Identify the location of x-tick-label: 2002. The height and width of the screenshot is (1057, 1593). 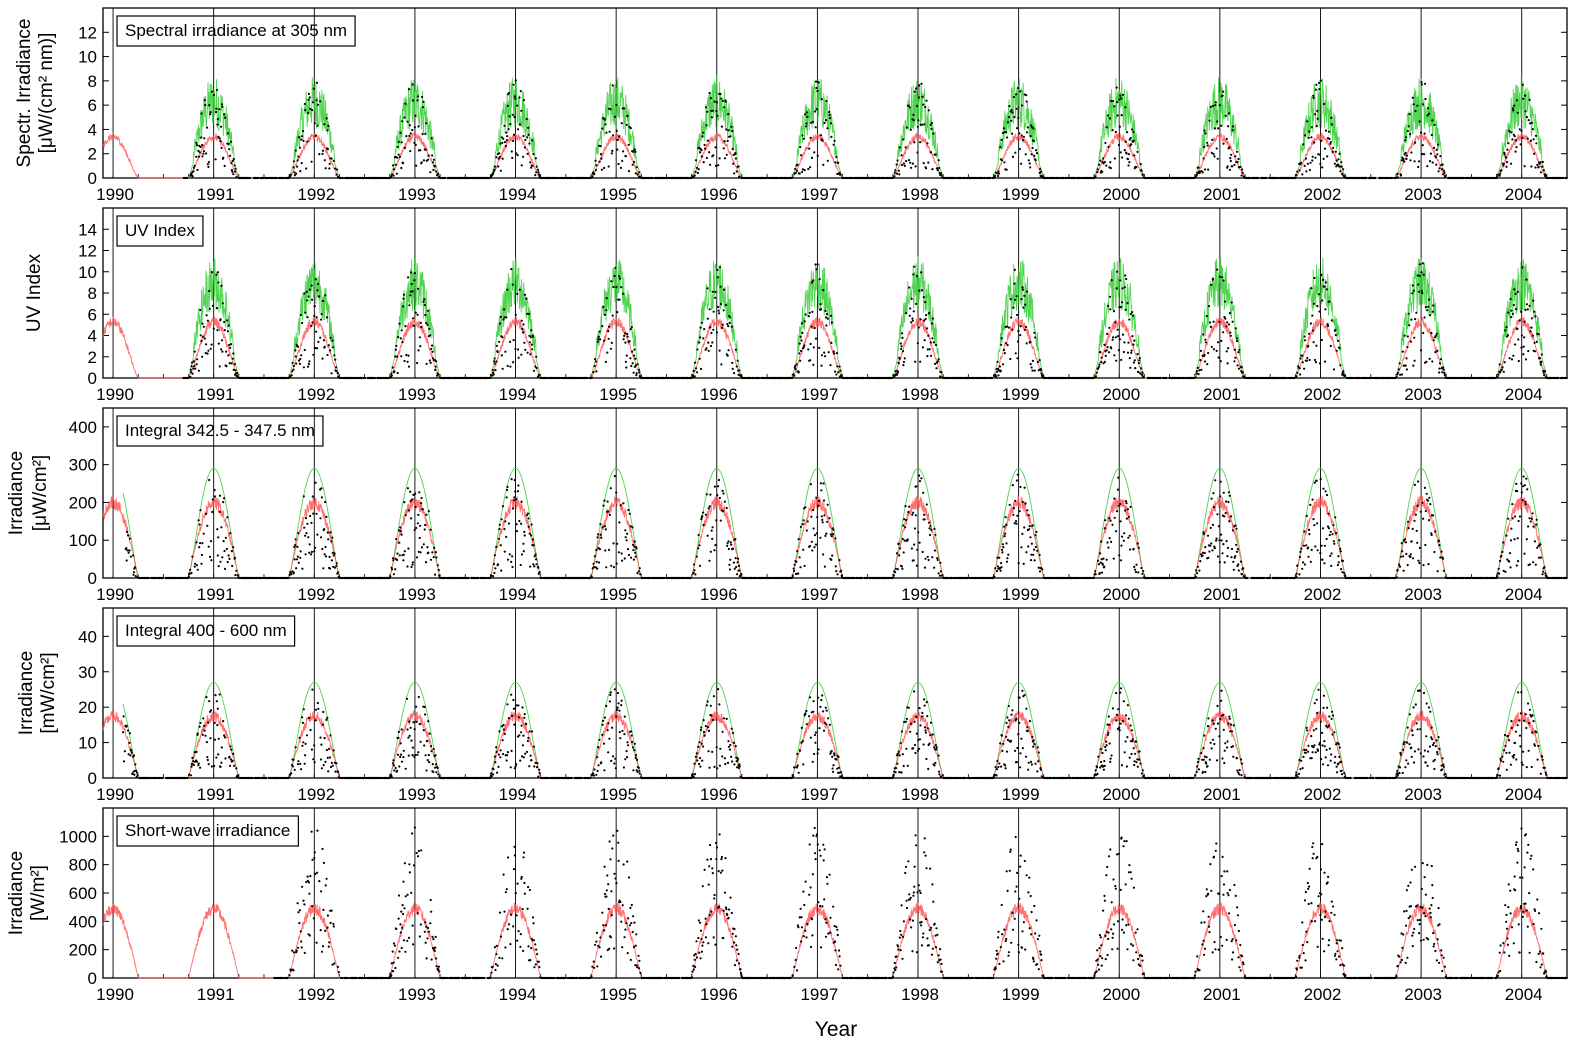
(1323, 394).